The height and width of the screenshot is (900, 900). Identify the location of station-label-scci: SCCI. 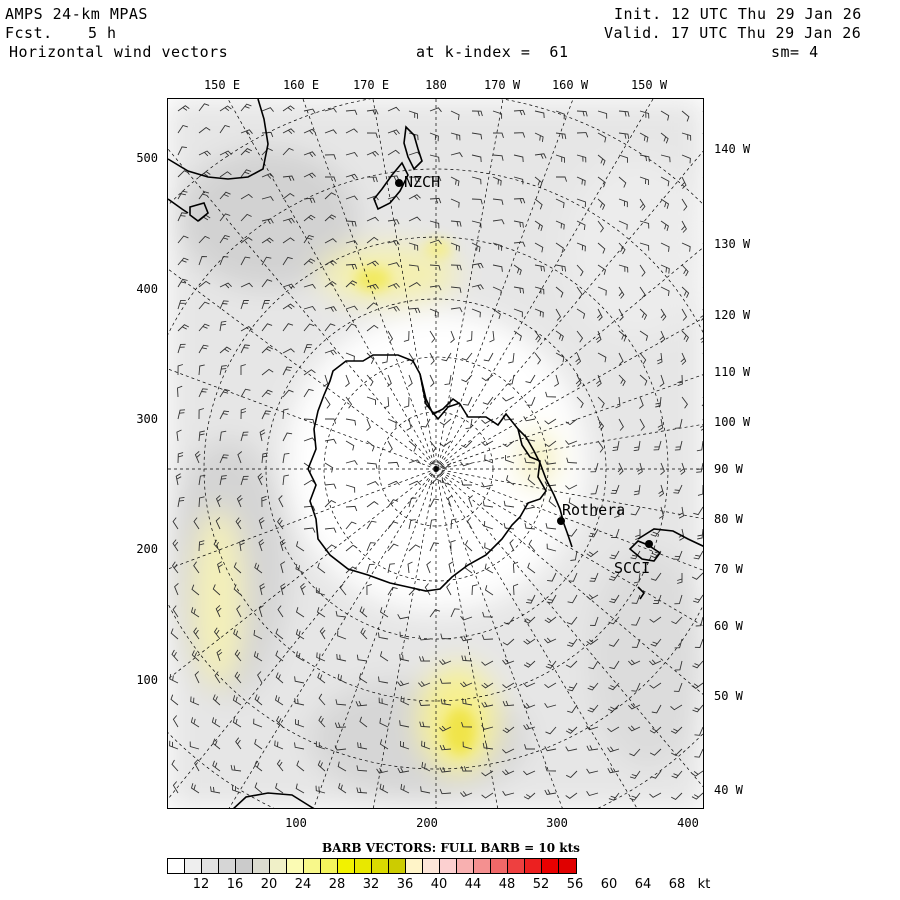
(632, 568).